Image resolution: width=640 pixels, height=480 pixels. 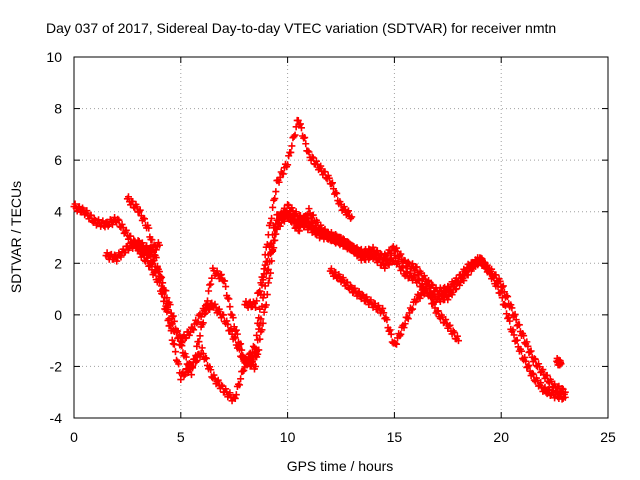 What do you see at coordinates (56, 418) in the screenshot?
I see `y-tick-label: -4` at bounding box center [56, 418].